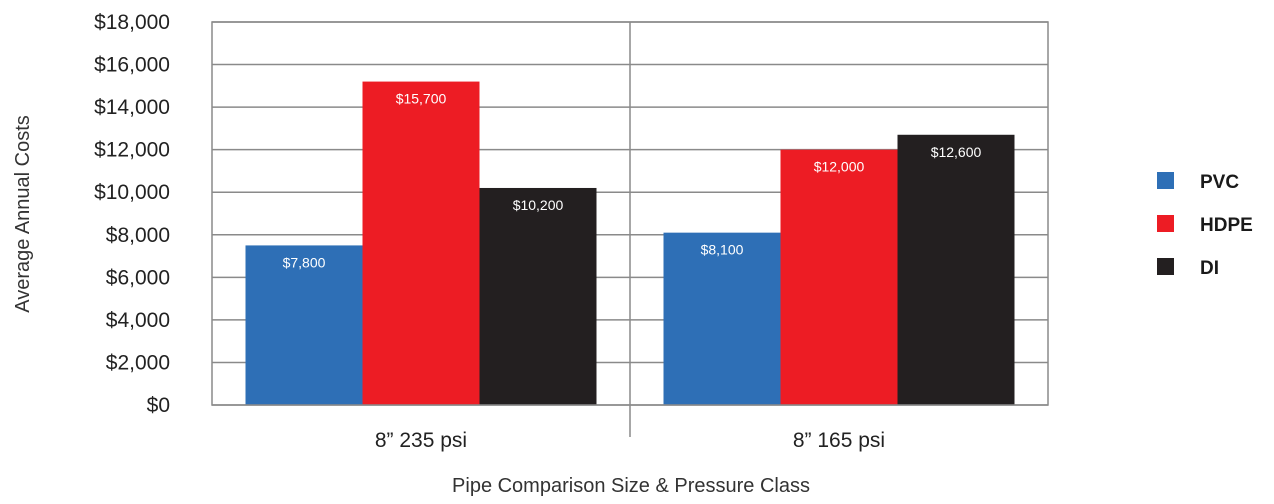 Image resolution: width=1274 pixels, height=504 pixels. Describe the element at coordinates (138, 362) in the screenshot. I see `y-tick-label: $2,000` at that location.